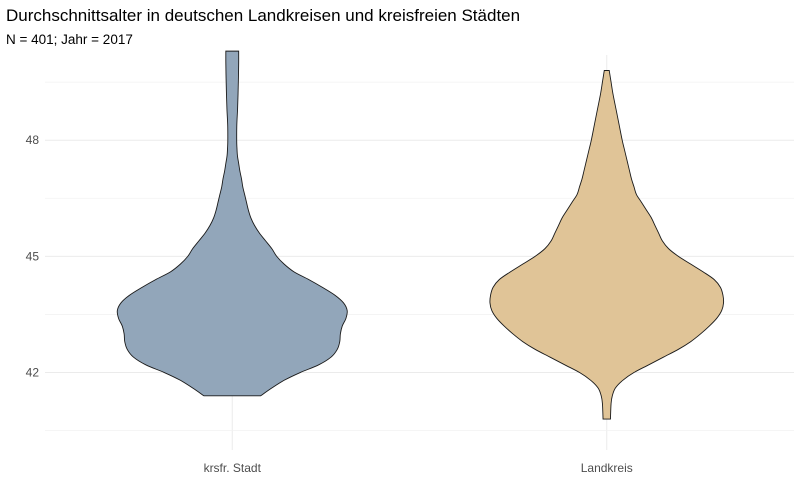  What do you see at coordinates (33, 373) in the screenshot?
I see `y-tick-label: 42` at bounding box center [33, 373].